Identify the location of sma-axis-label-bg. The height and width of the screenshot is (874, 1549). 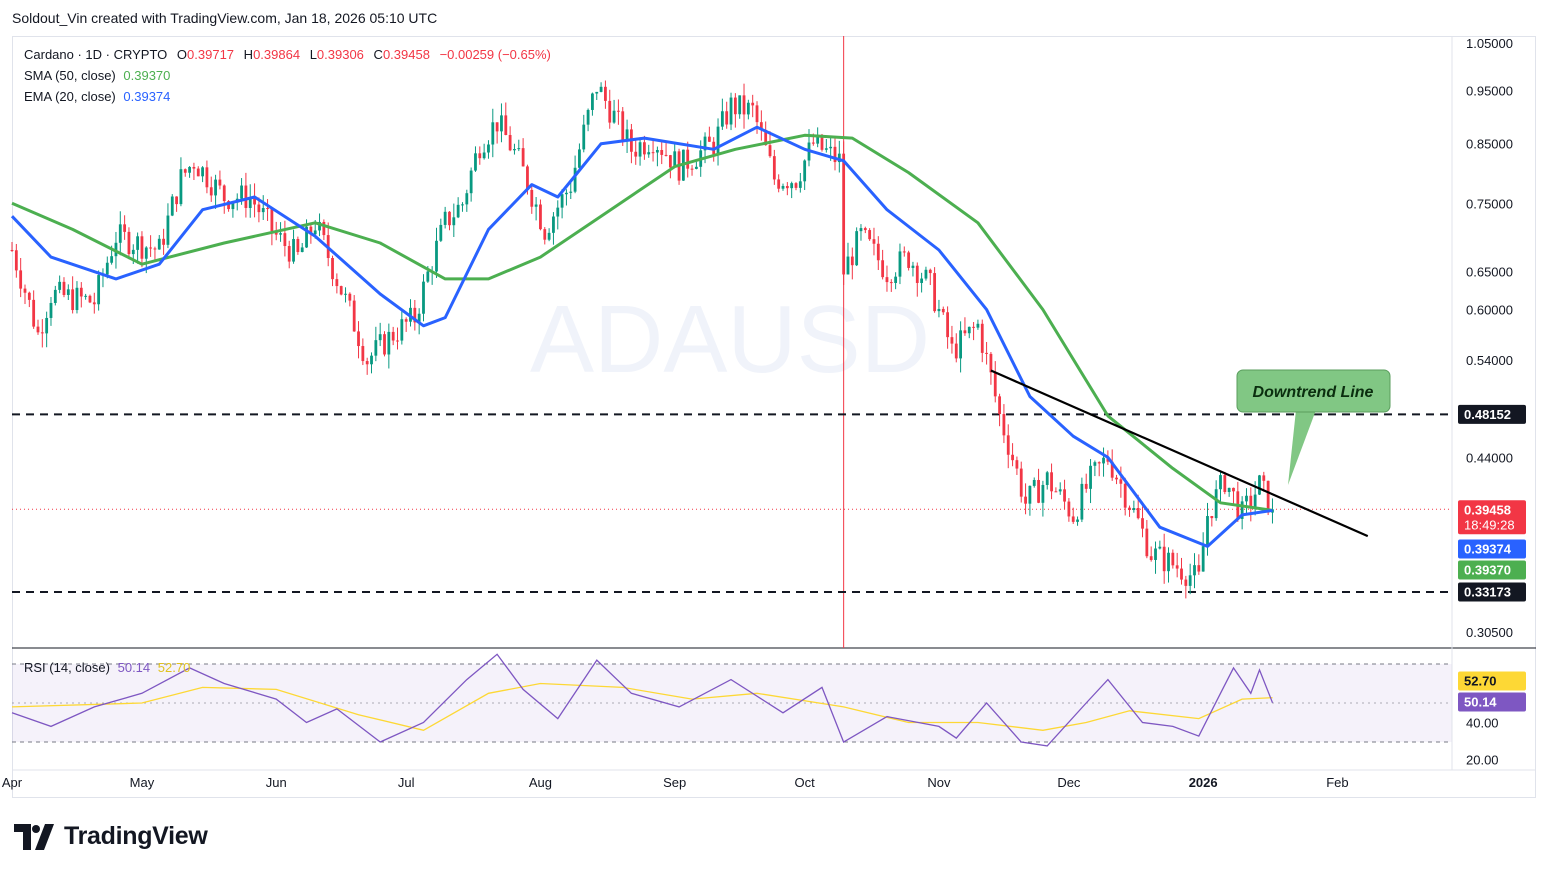
(1492, 570).